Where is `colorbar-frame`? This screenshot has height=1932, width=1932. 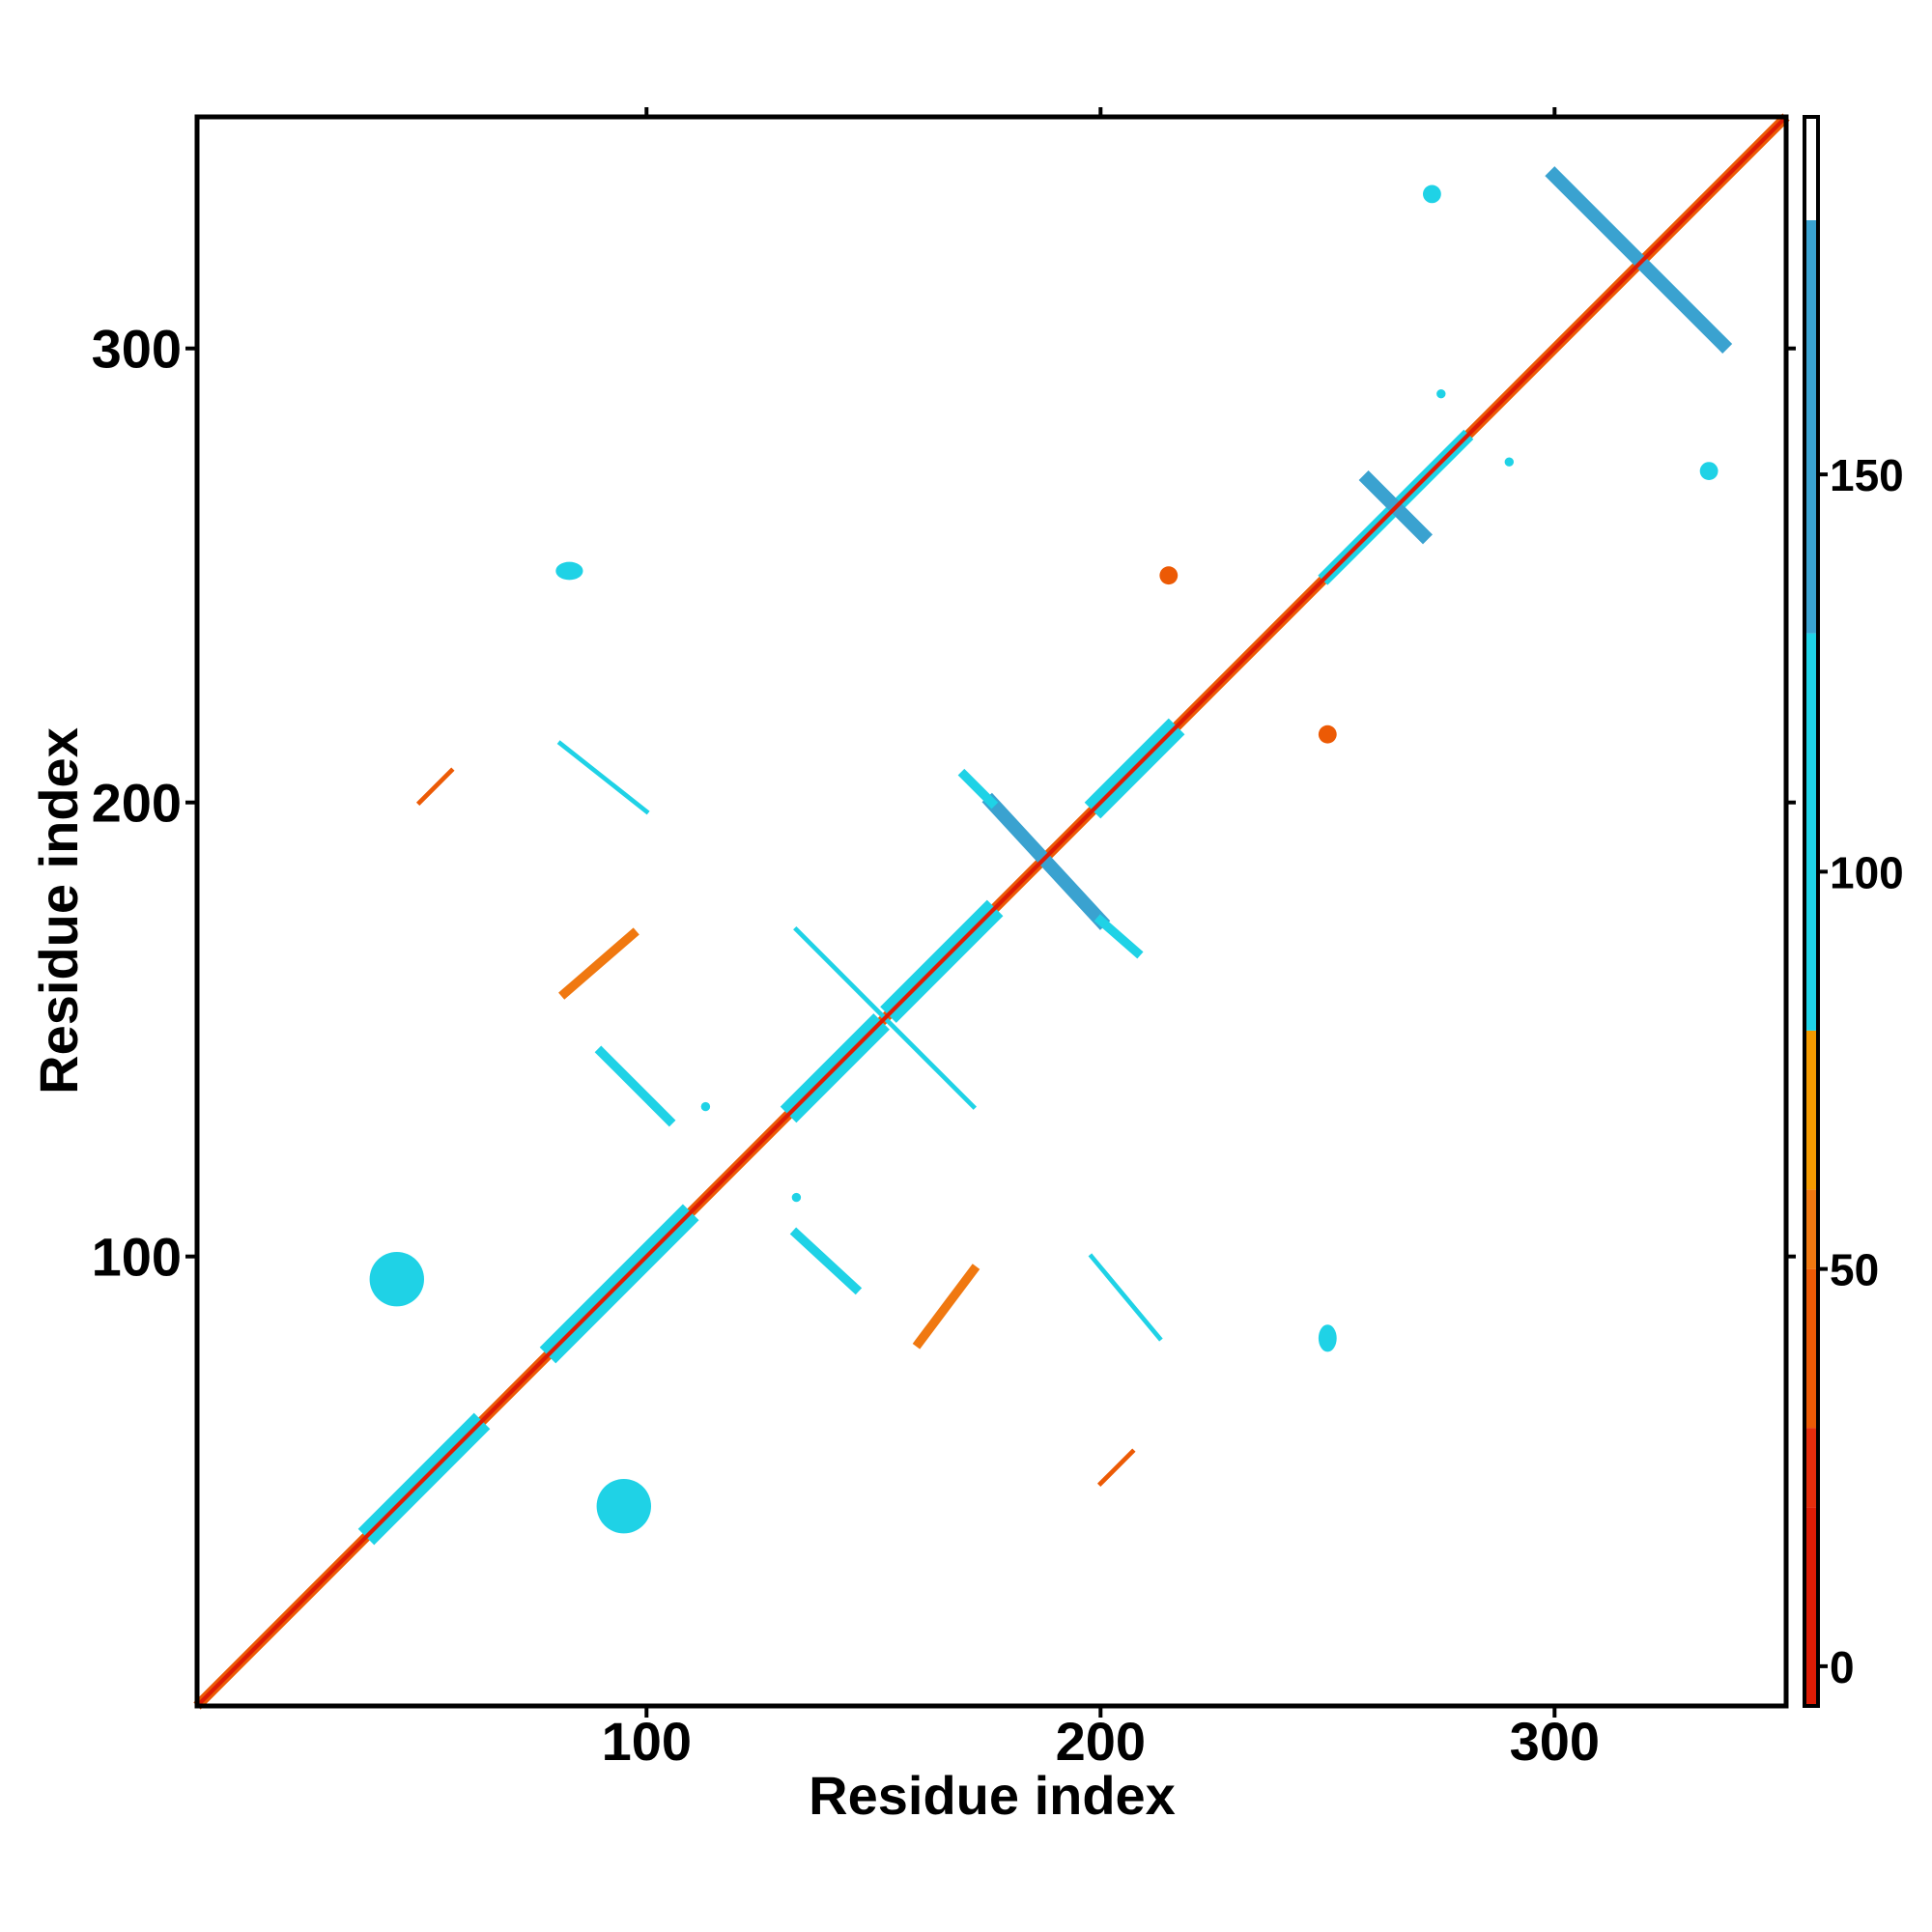 colorbar-frame is located at coordinates (1811, 911).